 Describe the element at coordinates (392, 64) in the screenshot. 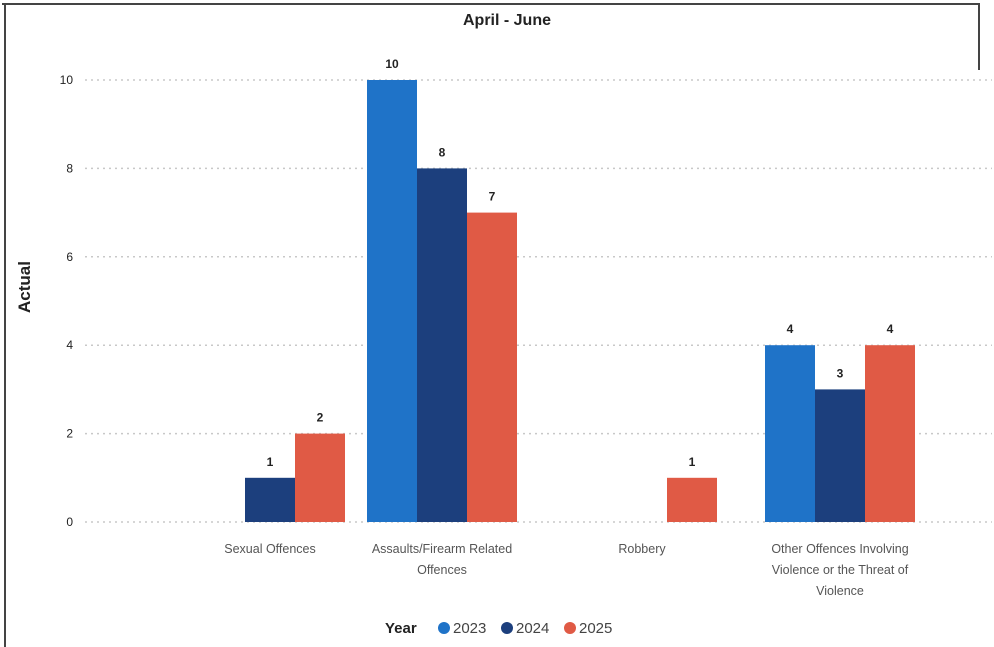

I see `data-label: 10` at that location.